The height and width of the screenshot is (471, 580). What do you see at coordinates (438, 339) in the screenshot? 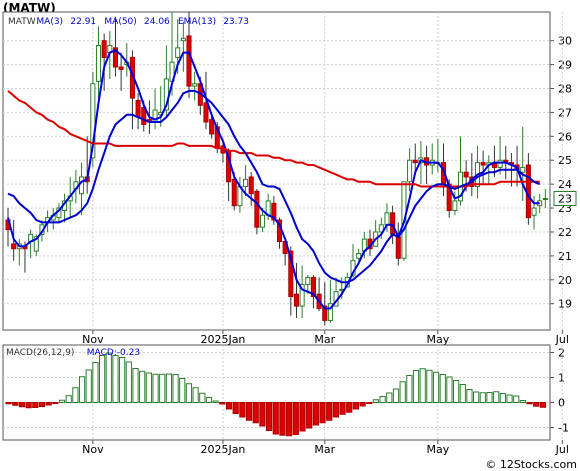
I see `price-xtick-label: May` at bounding box center [438, 339].